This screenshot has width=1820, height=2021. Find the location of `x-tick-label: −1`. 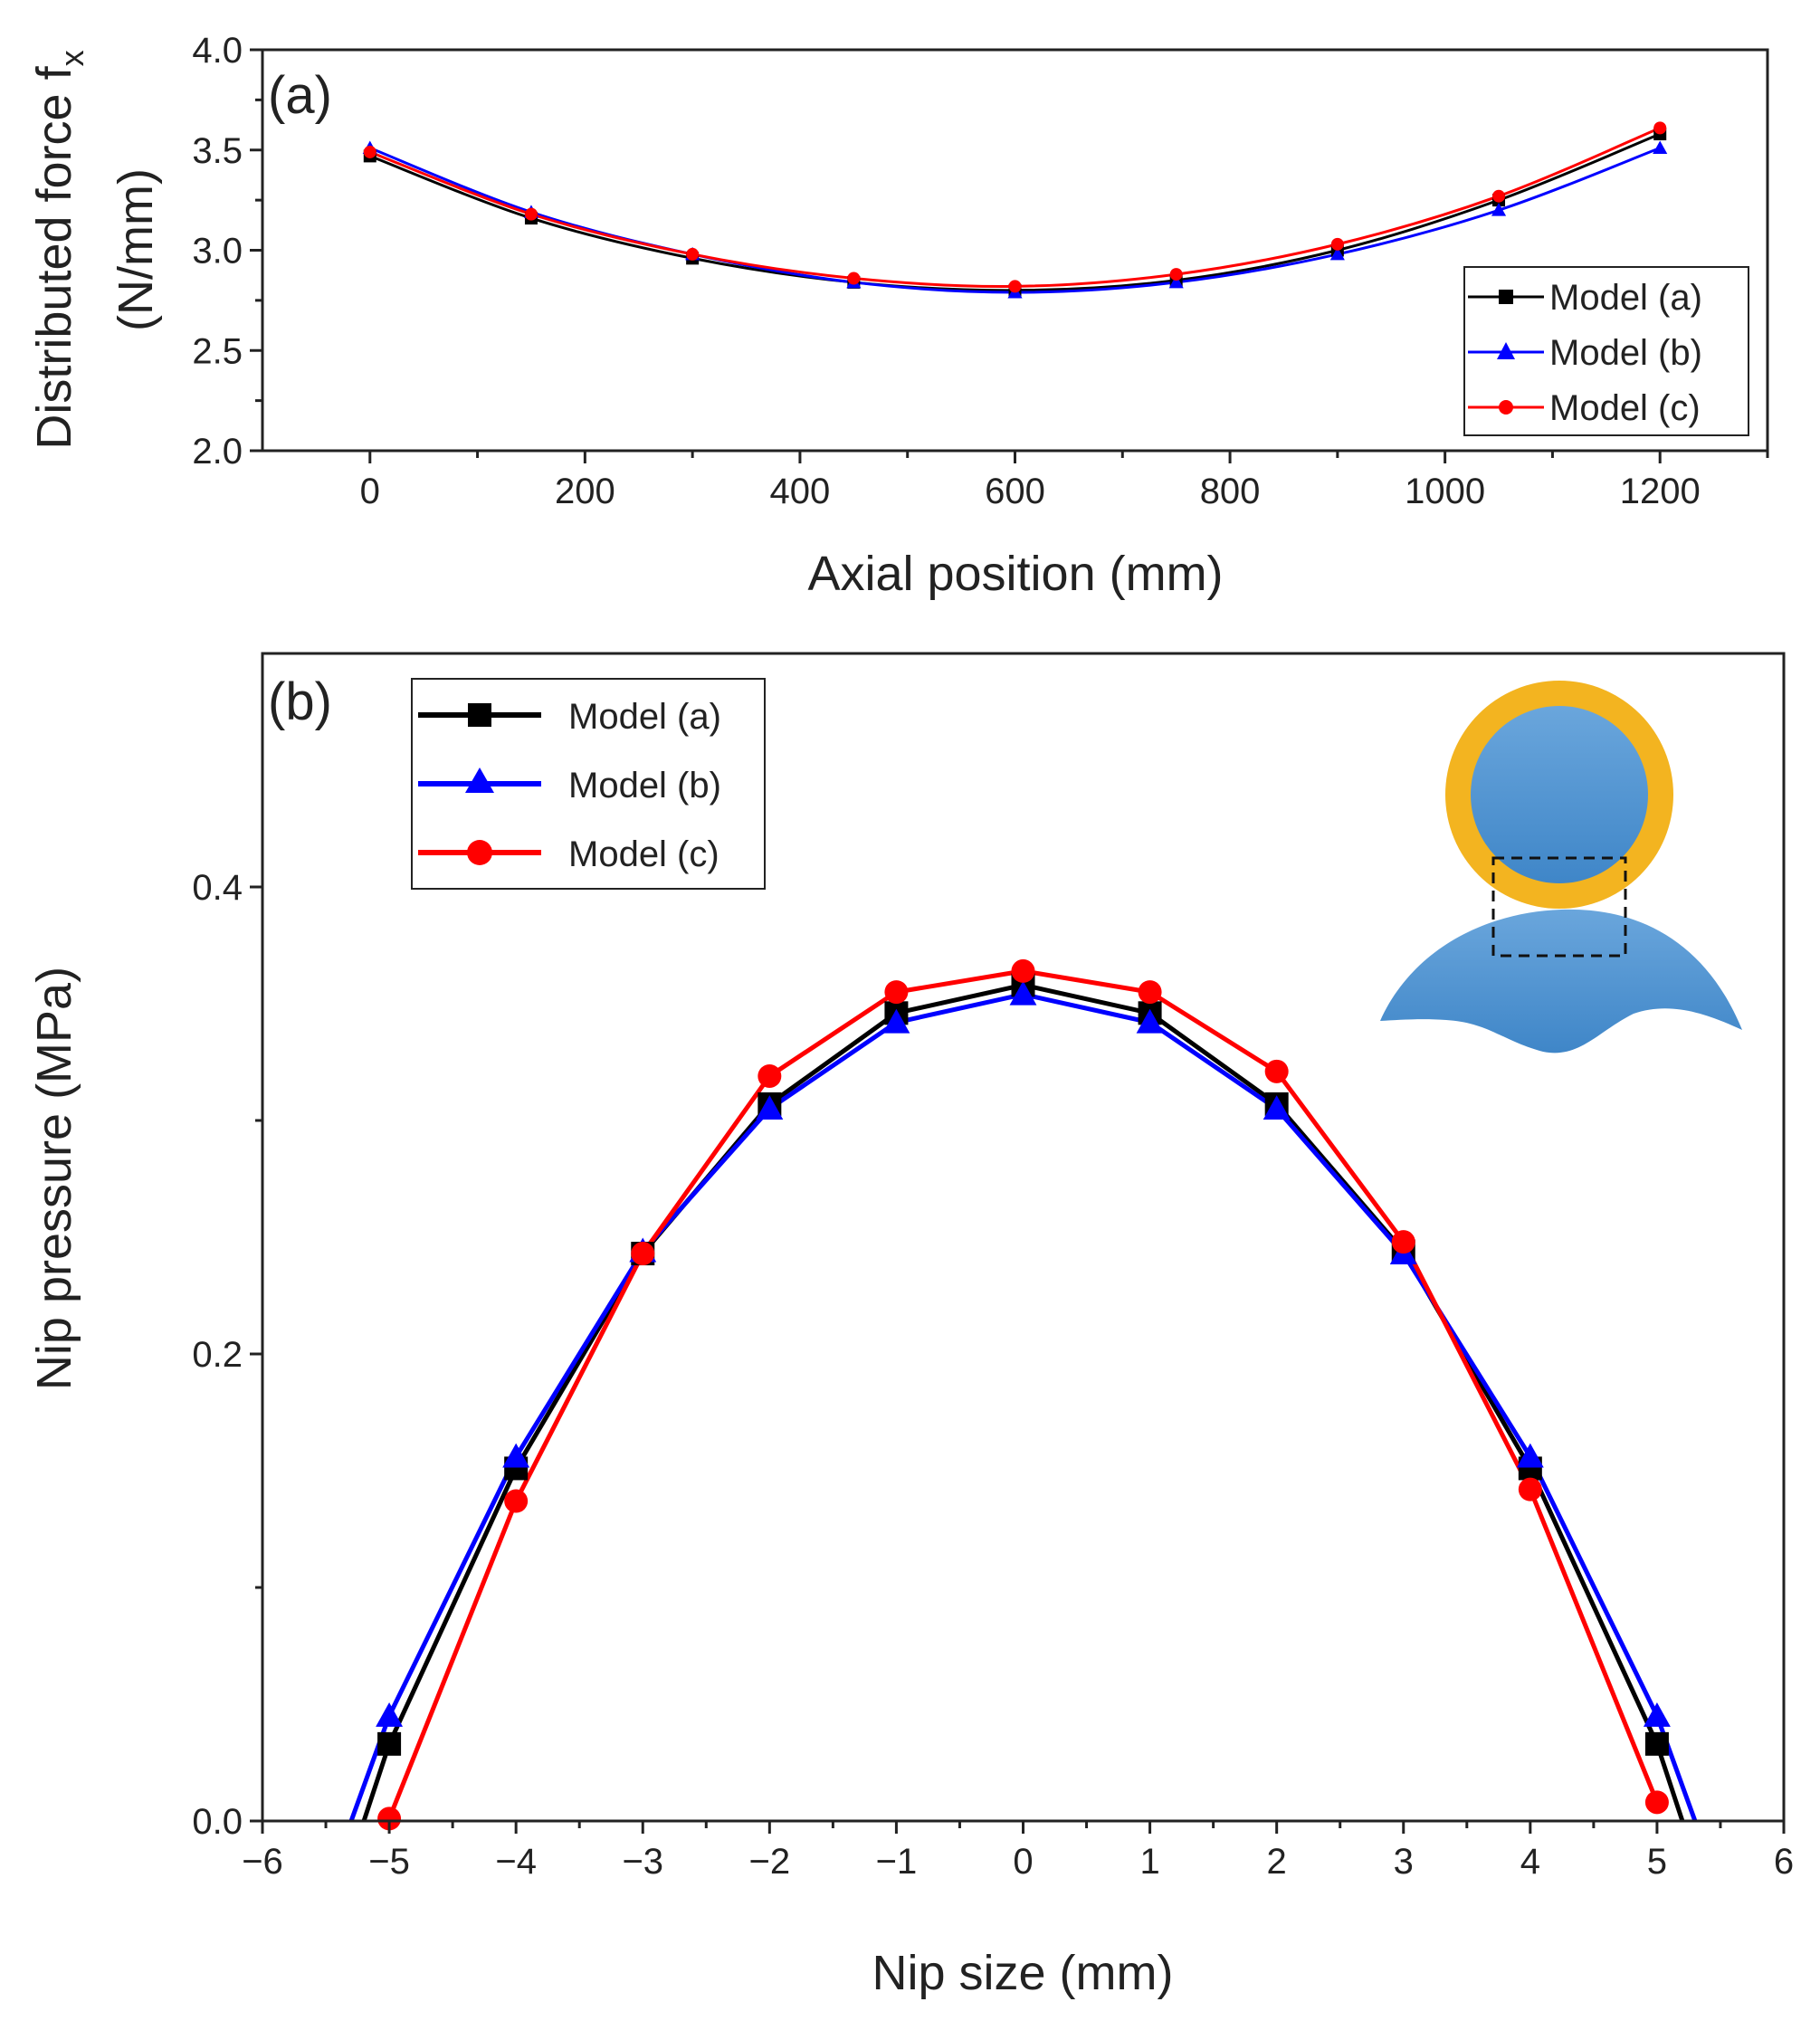

x-tick-label: −1 is located at coordinates (897, 1862).